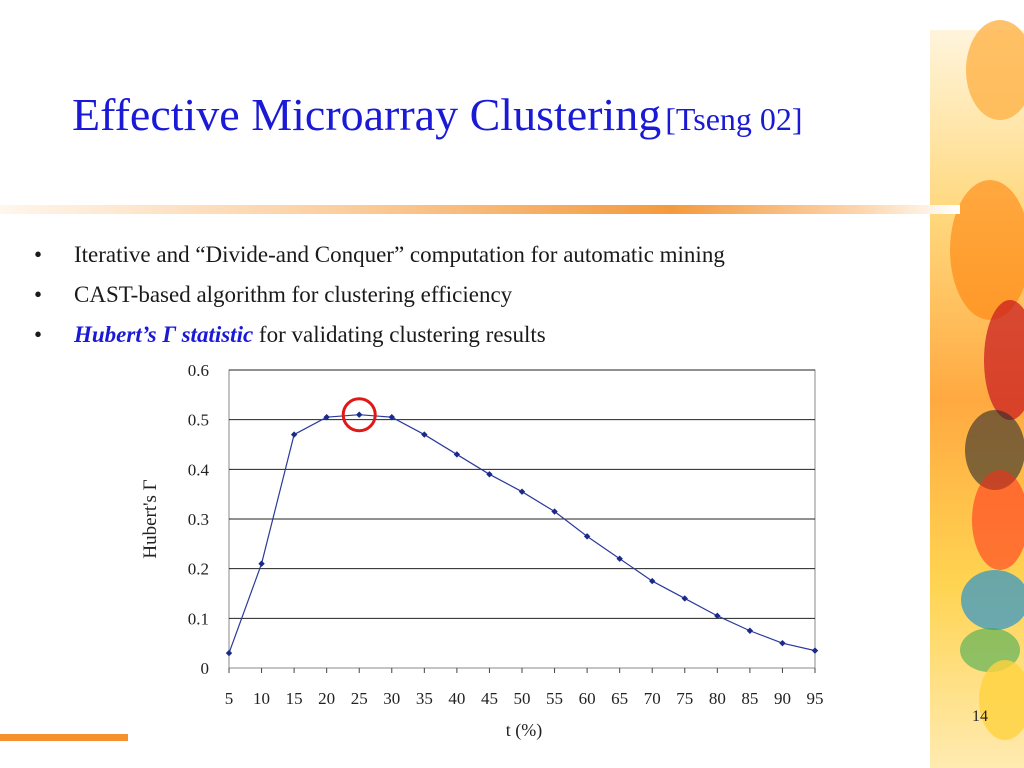  I want to click on x-tick-label: 60, so click(587, 698).